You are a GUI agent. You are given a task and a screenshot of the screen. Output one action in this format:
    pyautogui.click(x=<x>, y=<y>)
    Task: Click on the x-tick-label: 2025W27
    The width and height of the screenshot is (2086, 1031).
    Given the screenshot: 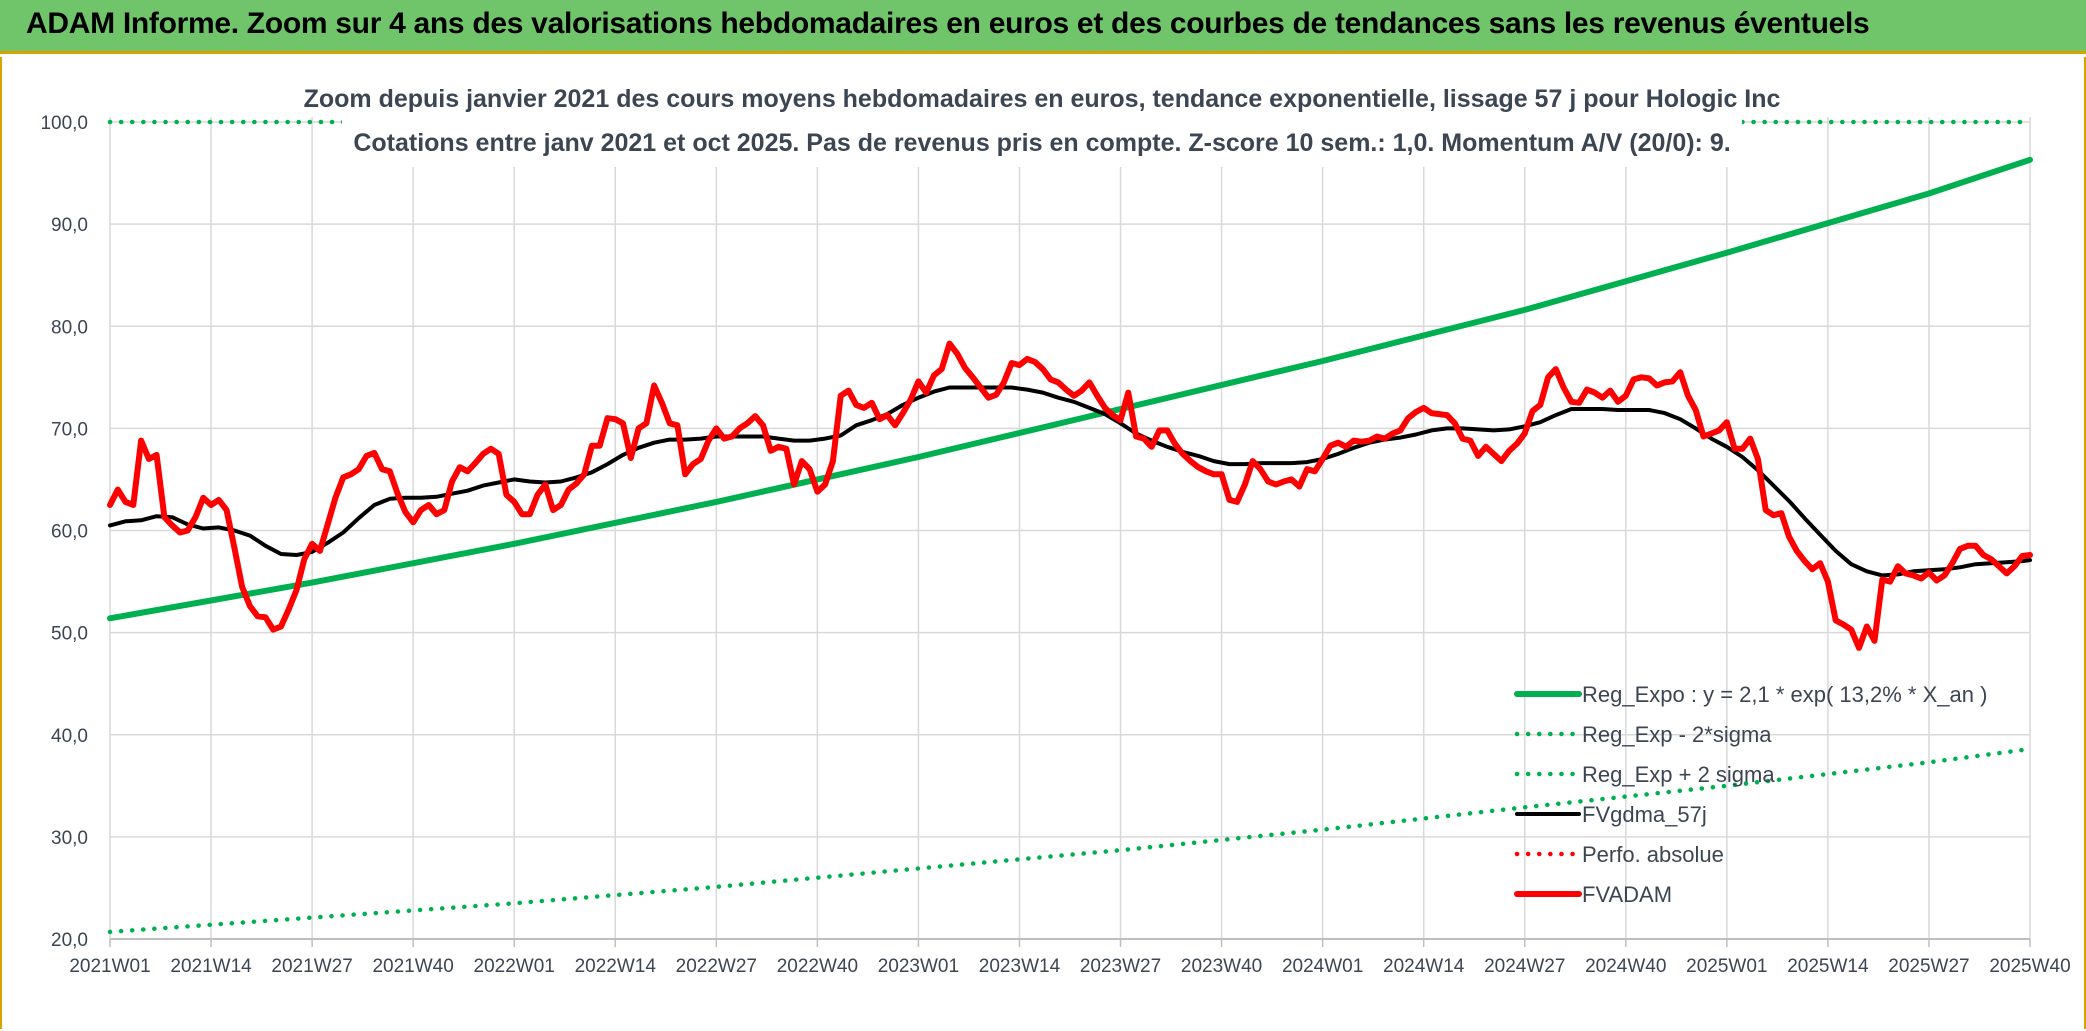 What is the action you would take?
    pyautogui.click(x=1928, y=966)
    